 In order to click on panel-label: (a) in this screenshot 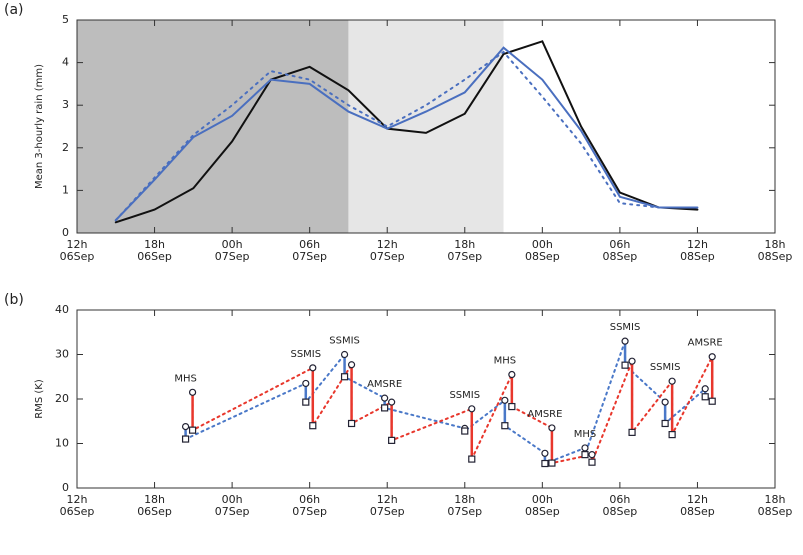, I will do `click(14, 10)`.